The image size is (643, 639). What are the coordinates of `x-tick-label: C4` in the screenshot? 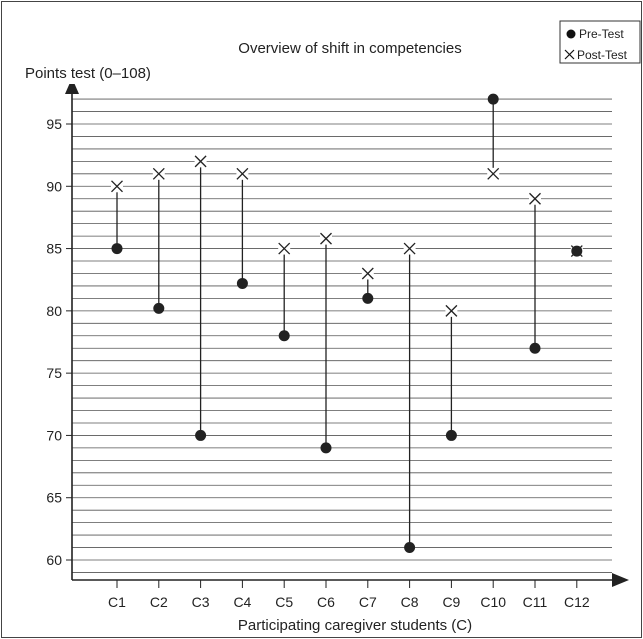 It's located at (242, 602).